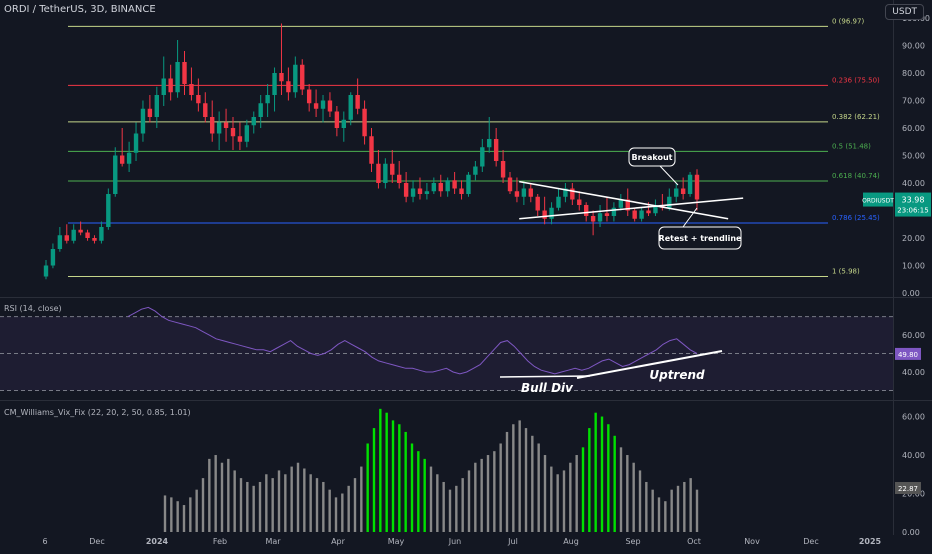 The height and width of the screenshot is (554, 932). I want to click on currency-button: USDT, so click(904, 12).